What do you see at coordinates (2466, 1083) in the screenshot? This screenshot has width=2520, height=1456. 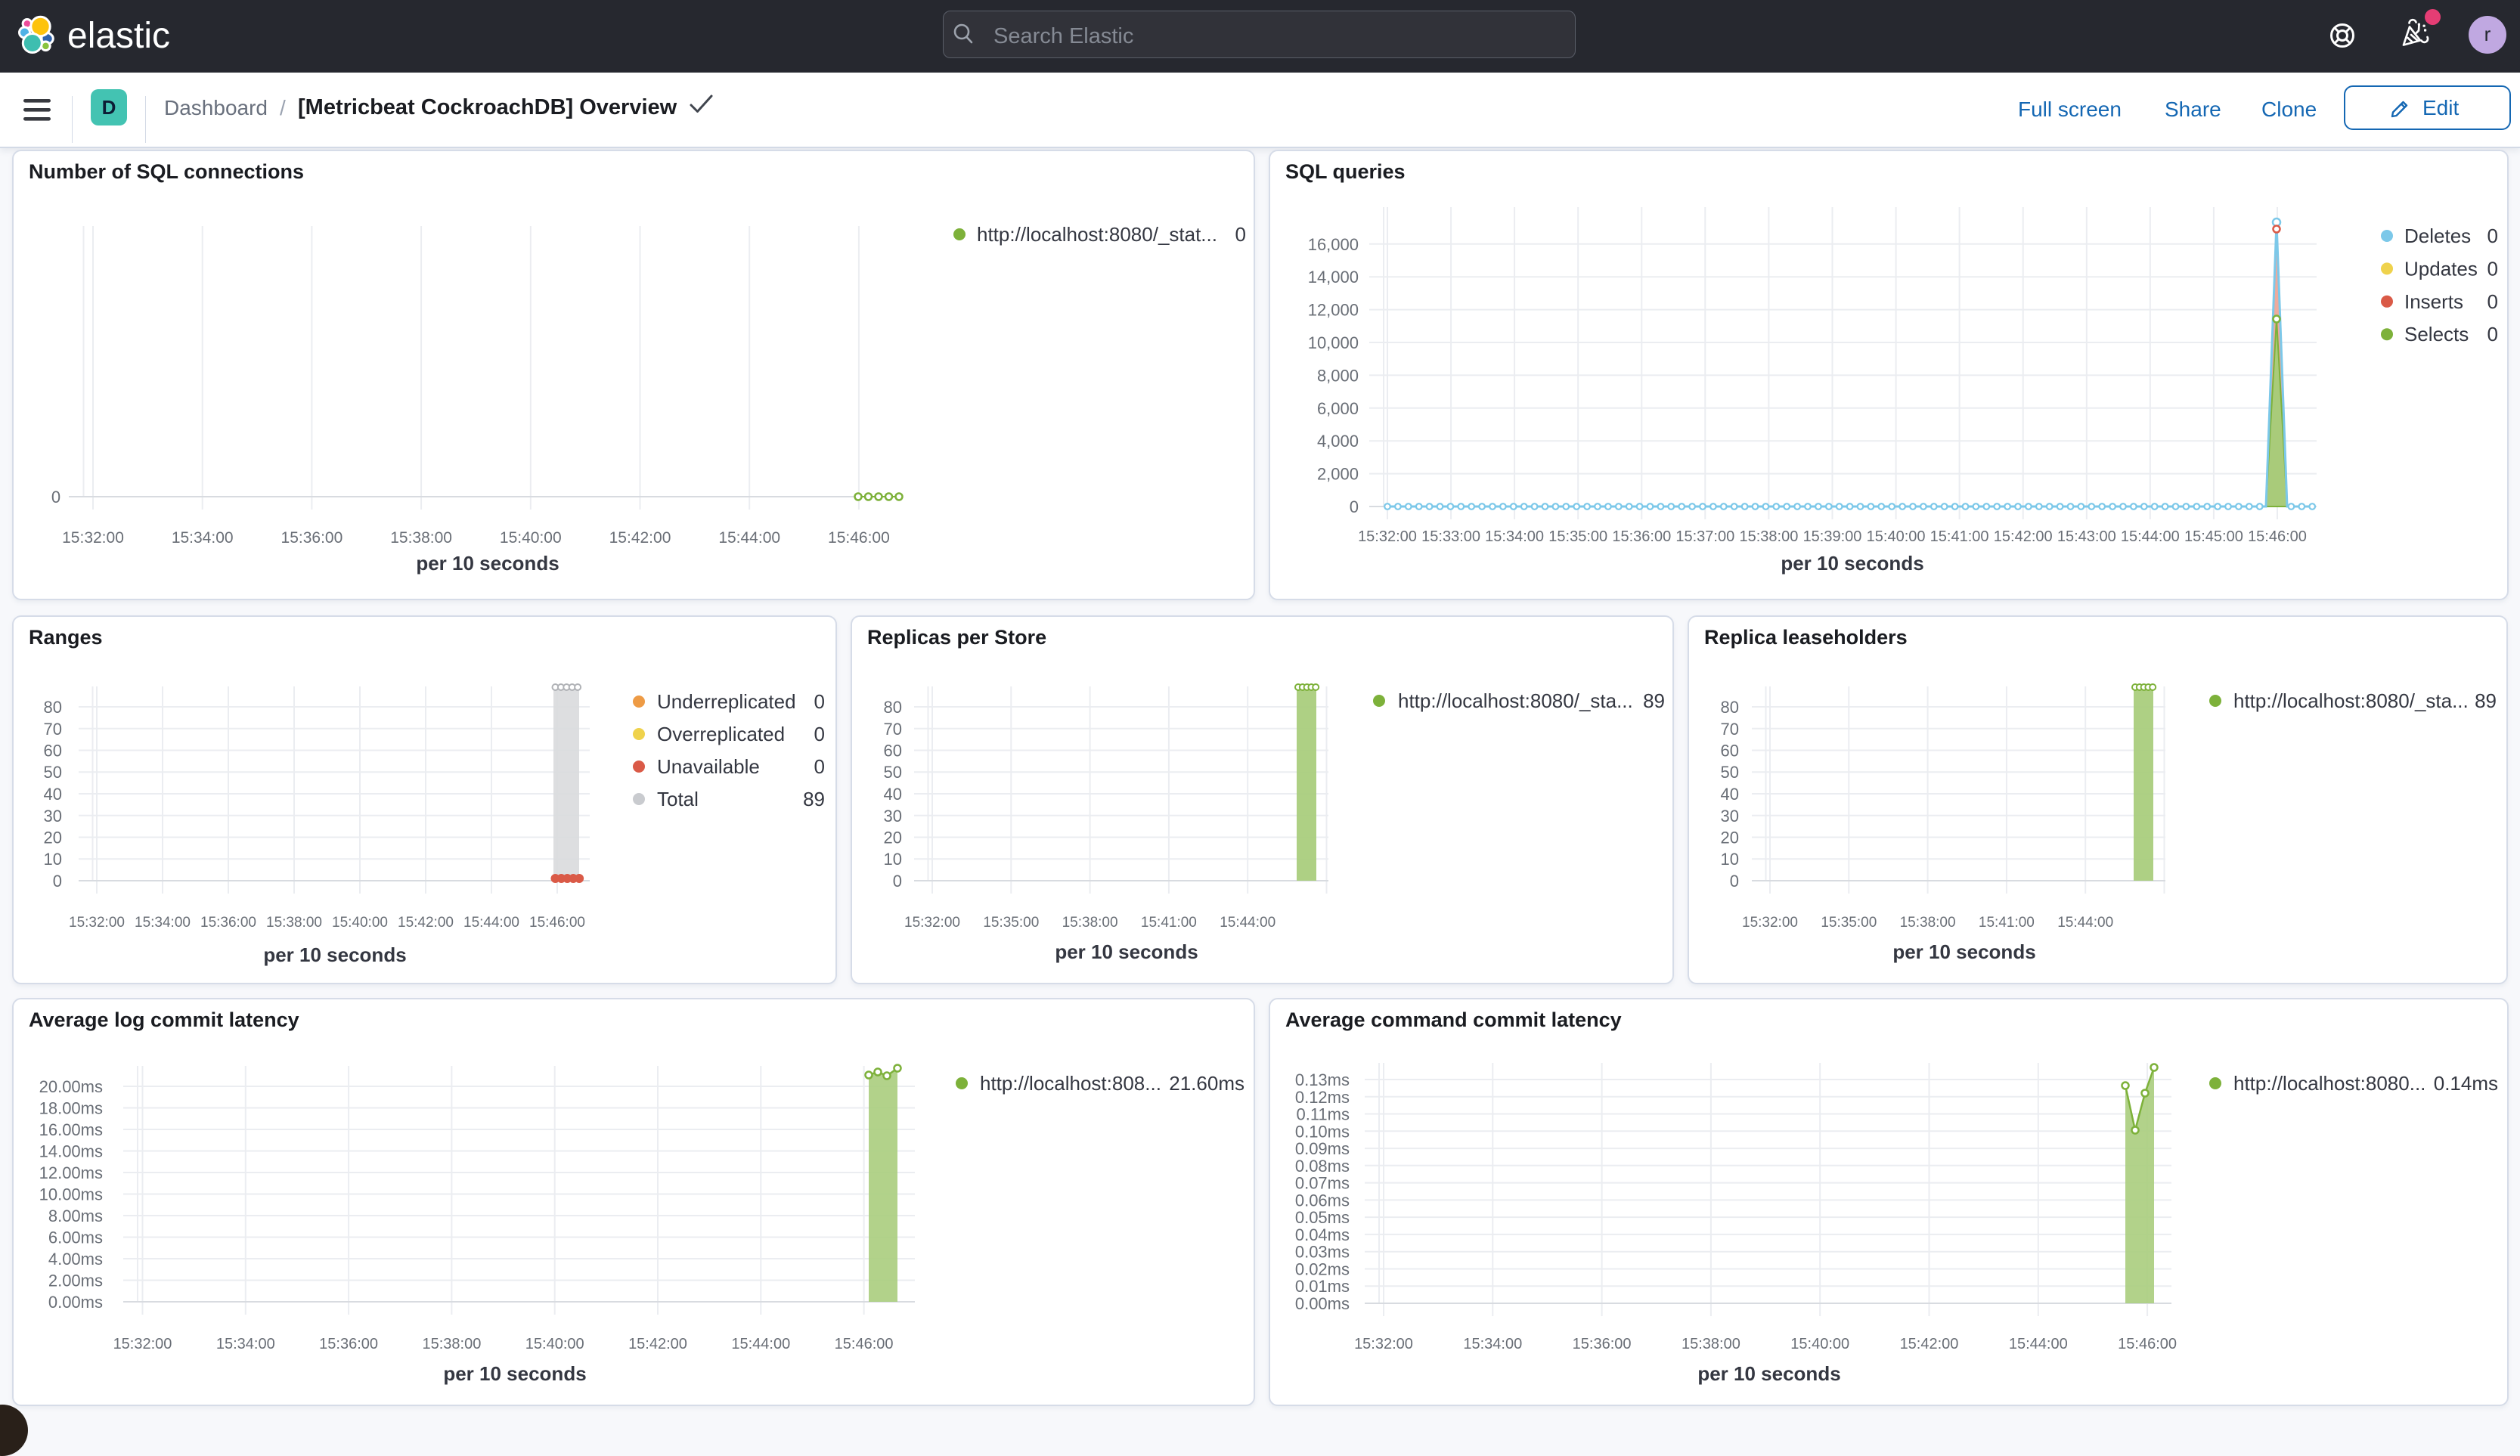 I see `svg-text: 0.14ms` at bounding box center [2466, 1083].